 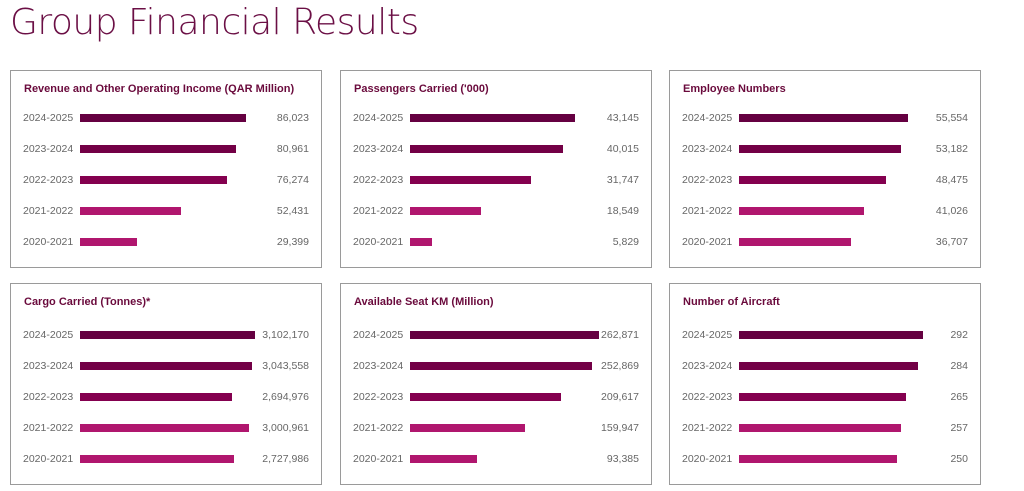 I want to click on value-label: 284, so click(x=959, y=366).